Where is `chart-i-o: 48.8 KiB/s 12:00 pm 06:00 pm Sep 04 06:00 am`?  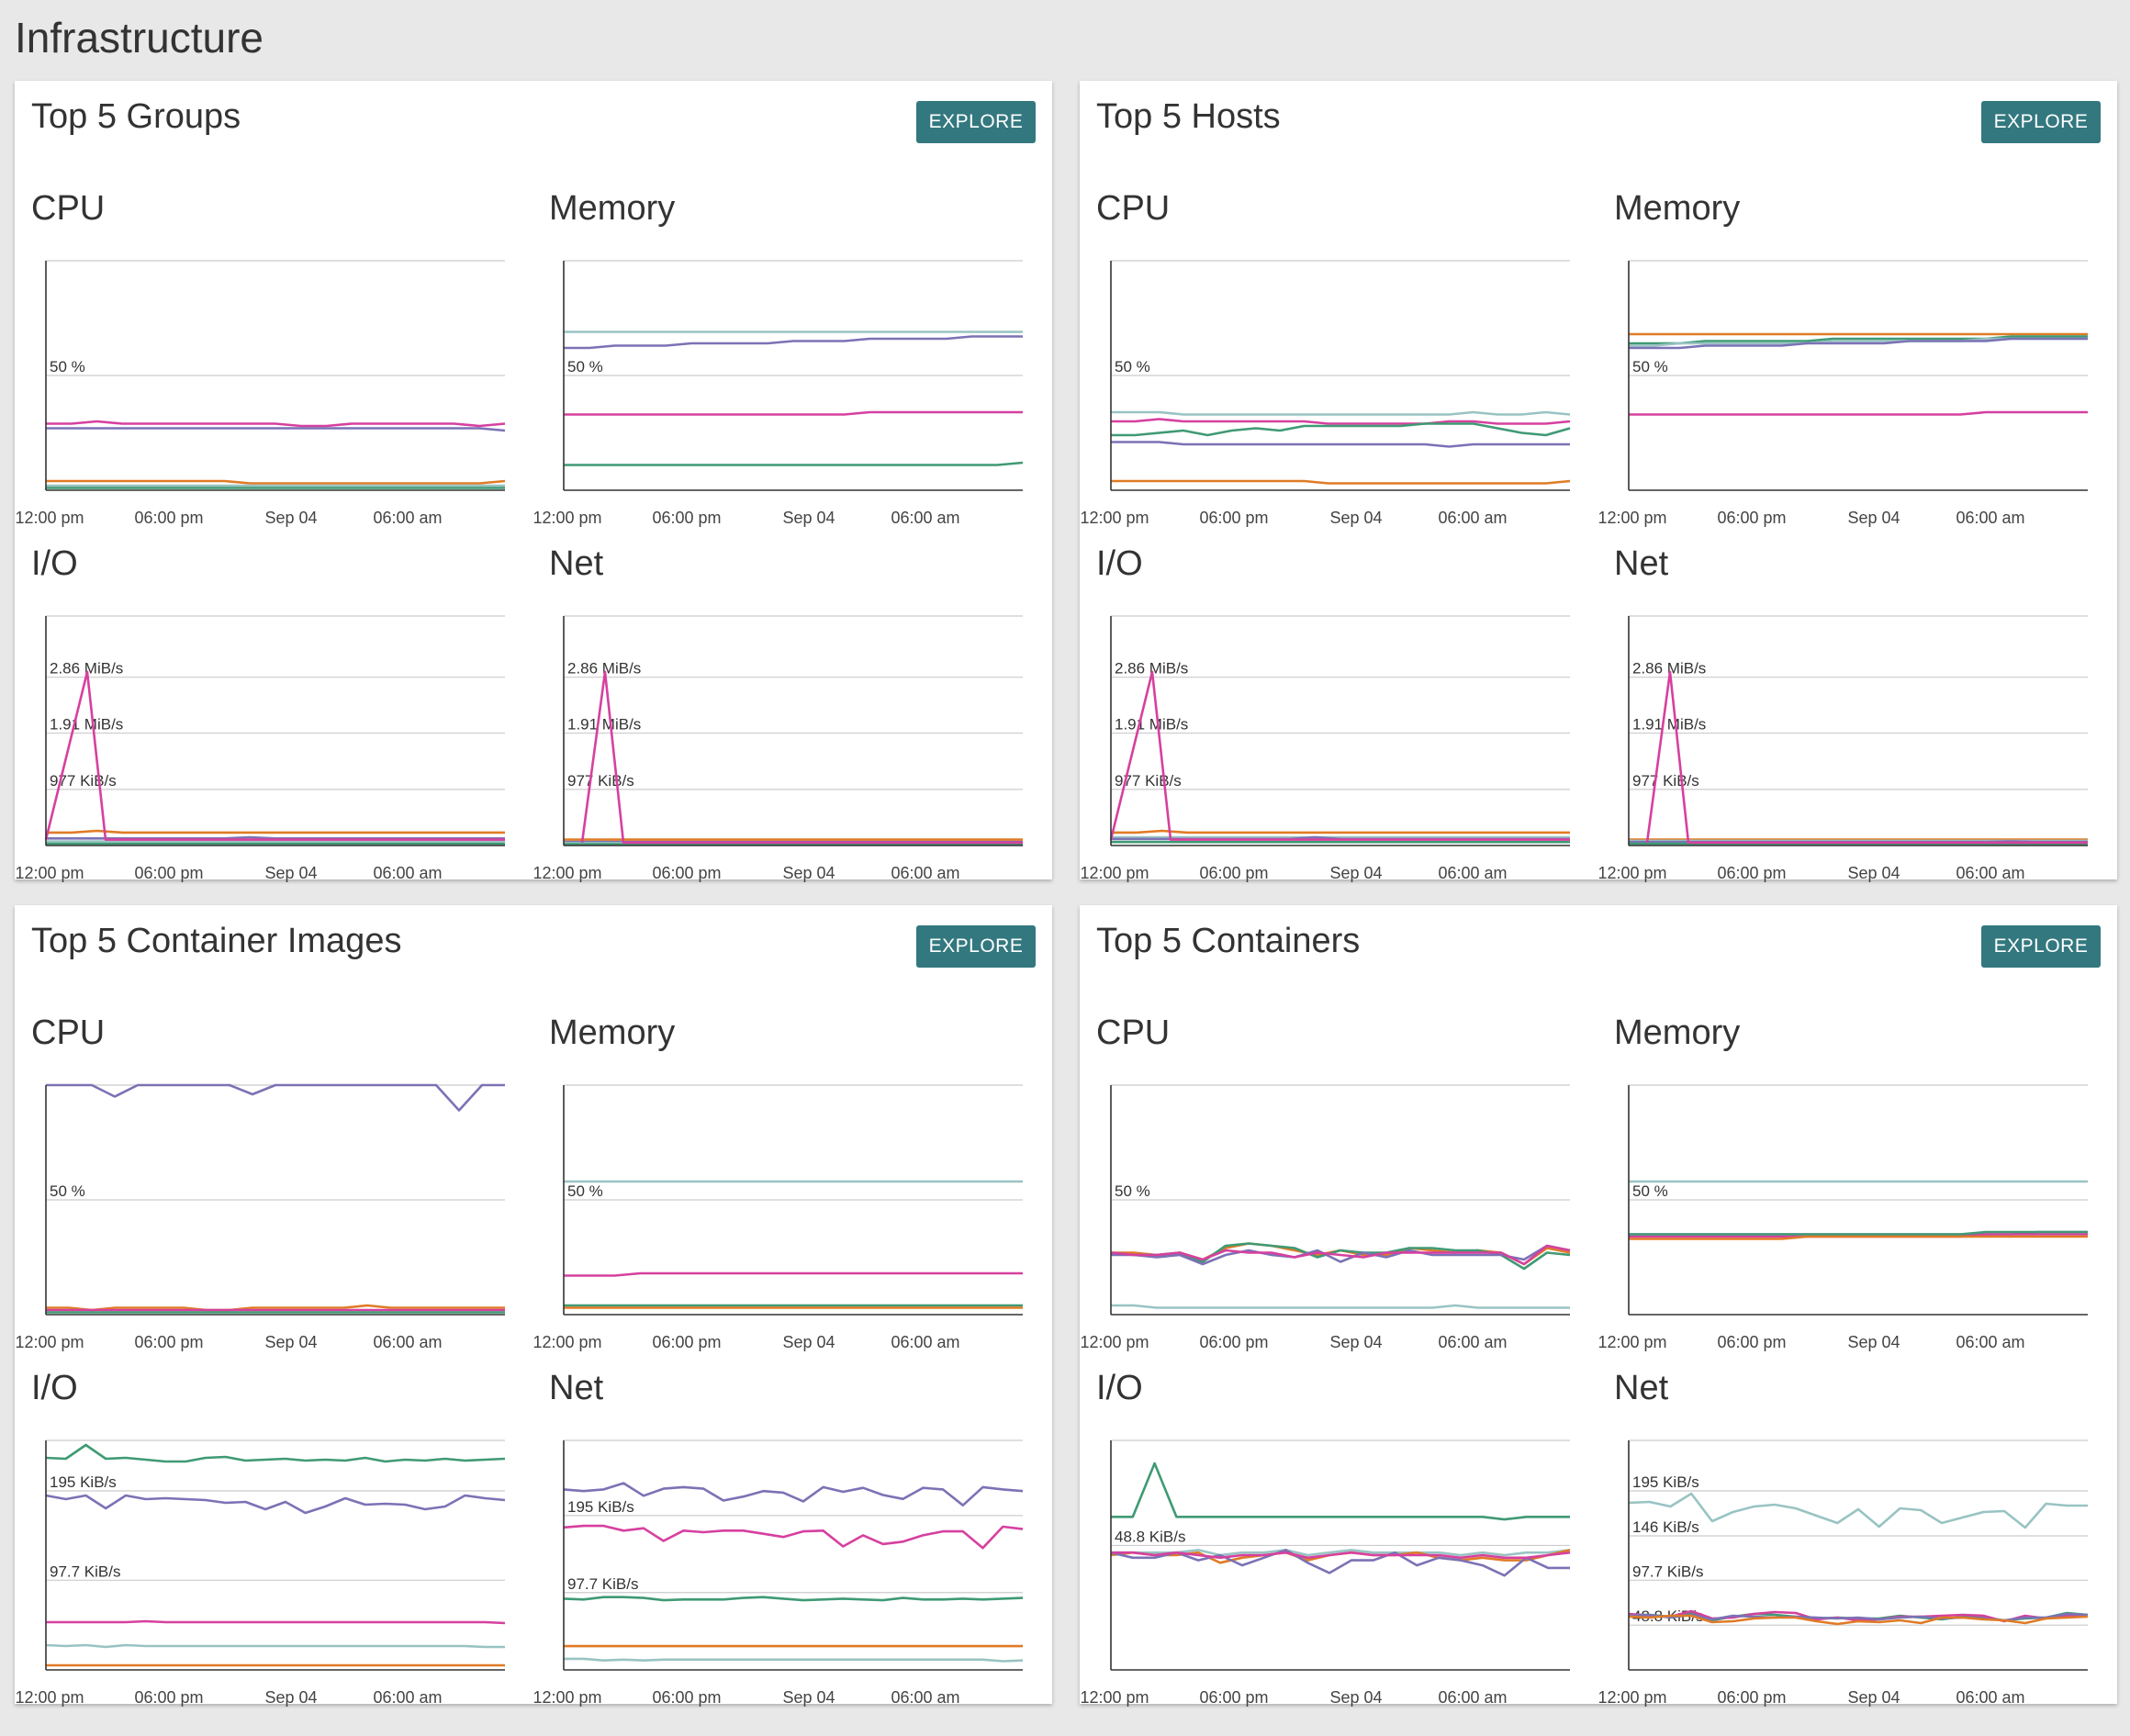
chart-i-o: 48.8 KiB/s 12:00 pm 06:00 pm Sep 04 06:00 am is located at coordinates (1325, 1573).